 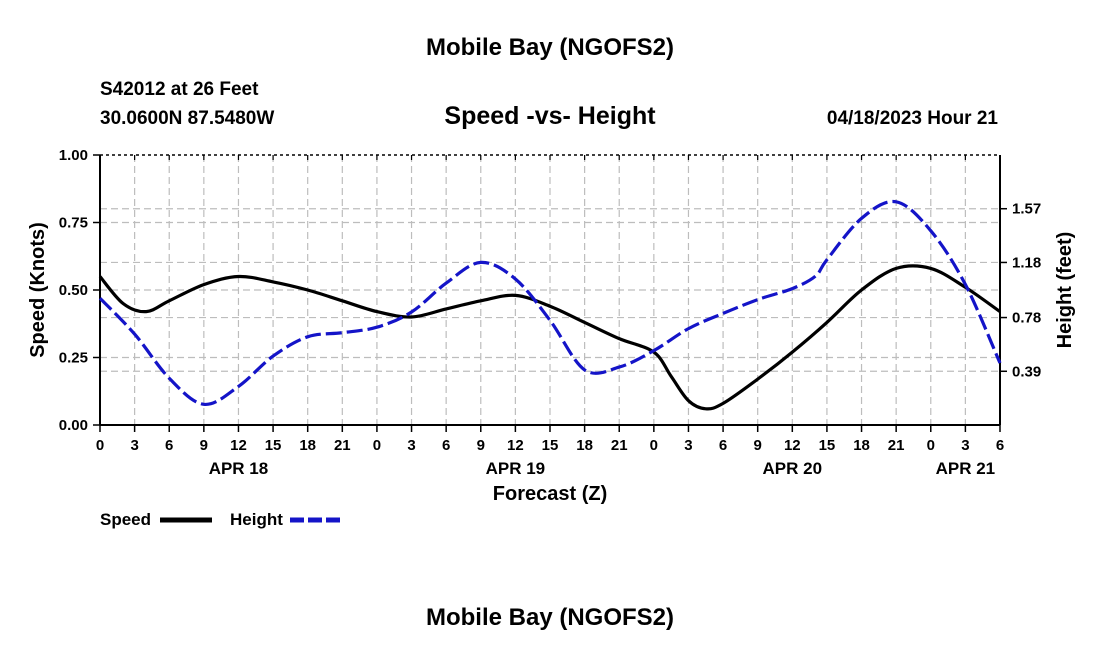 I want to click on y-left-tick-label: 0.25, so click(x=73, y=358).